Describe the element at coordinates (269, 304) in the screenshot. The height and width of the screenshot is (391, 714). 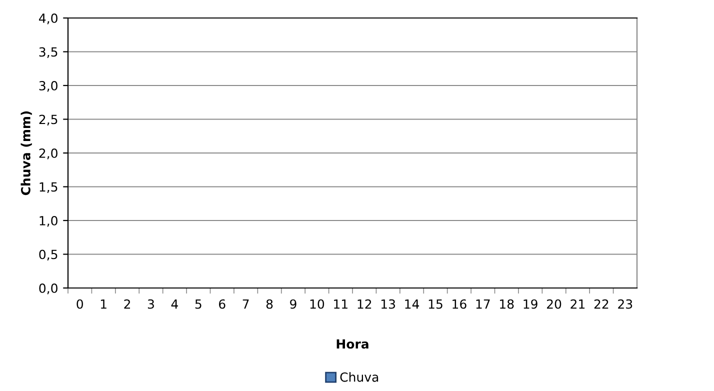
I see `x-tick-label: 8` at that location.